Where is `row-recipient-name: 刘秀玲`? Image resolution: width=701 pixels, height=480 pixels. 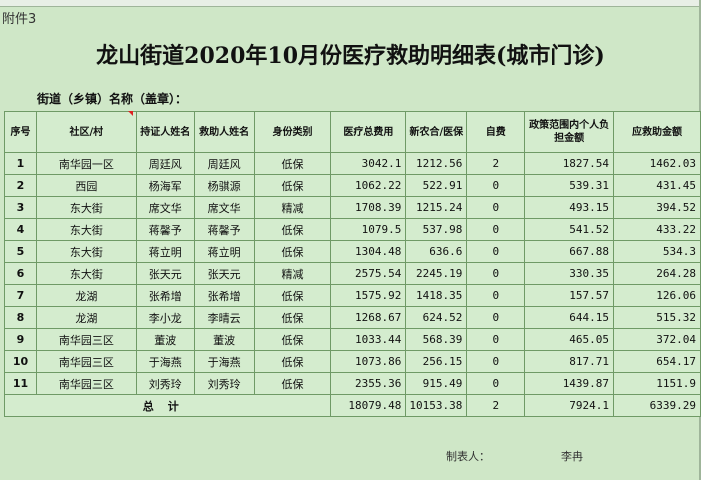
row-recipient-name: 刘秀玲 is located at coordinates (224, 383).